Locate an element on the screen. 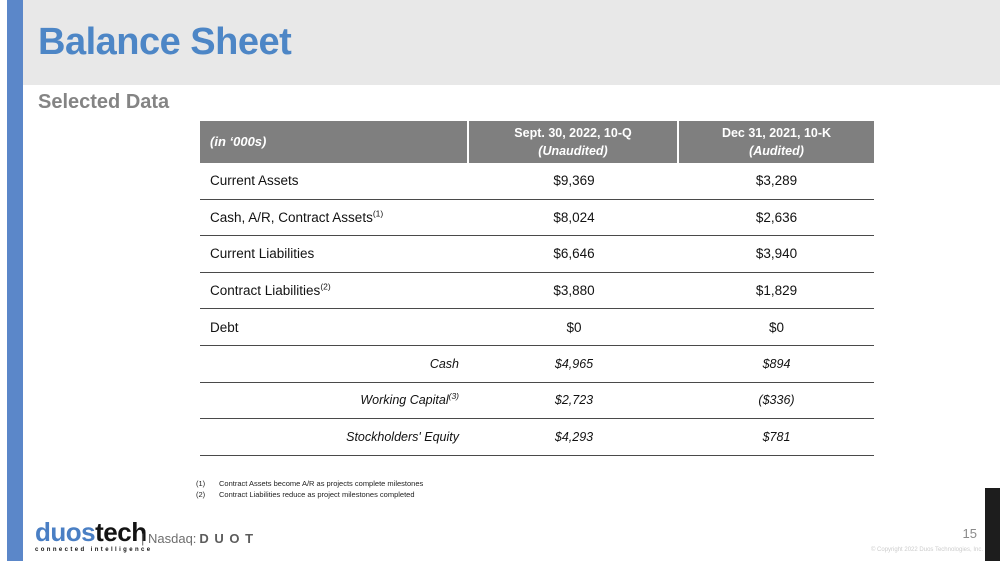 The image size is (1000, 561). table-header-fy-2021: Dec 31, 2021, 10-K (Audited) is located at coordinates (776, 142).